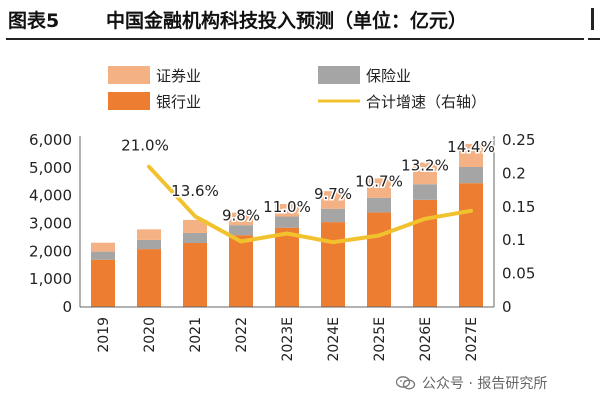  Describe the element at coordinates (195, 191) in the screenshot. I see `growth-data-label: 13.6%` at that location.